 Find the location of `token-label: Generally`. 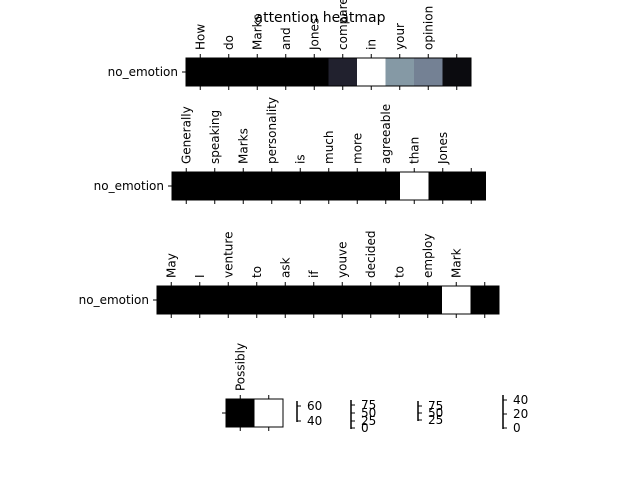

token-label: Generally is located at coordinates (186, 135).